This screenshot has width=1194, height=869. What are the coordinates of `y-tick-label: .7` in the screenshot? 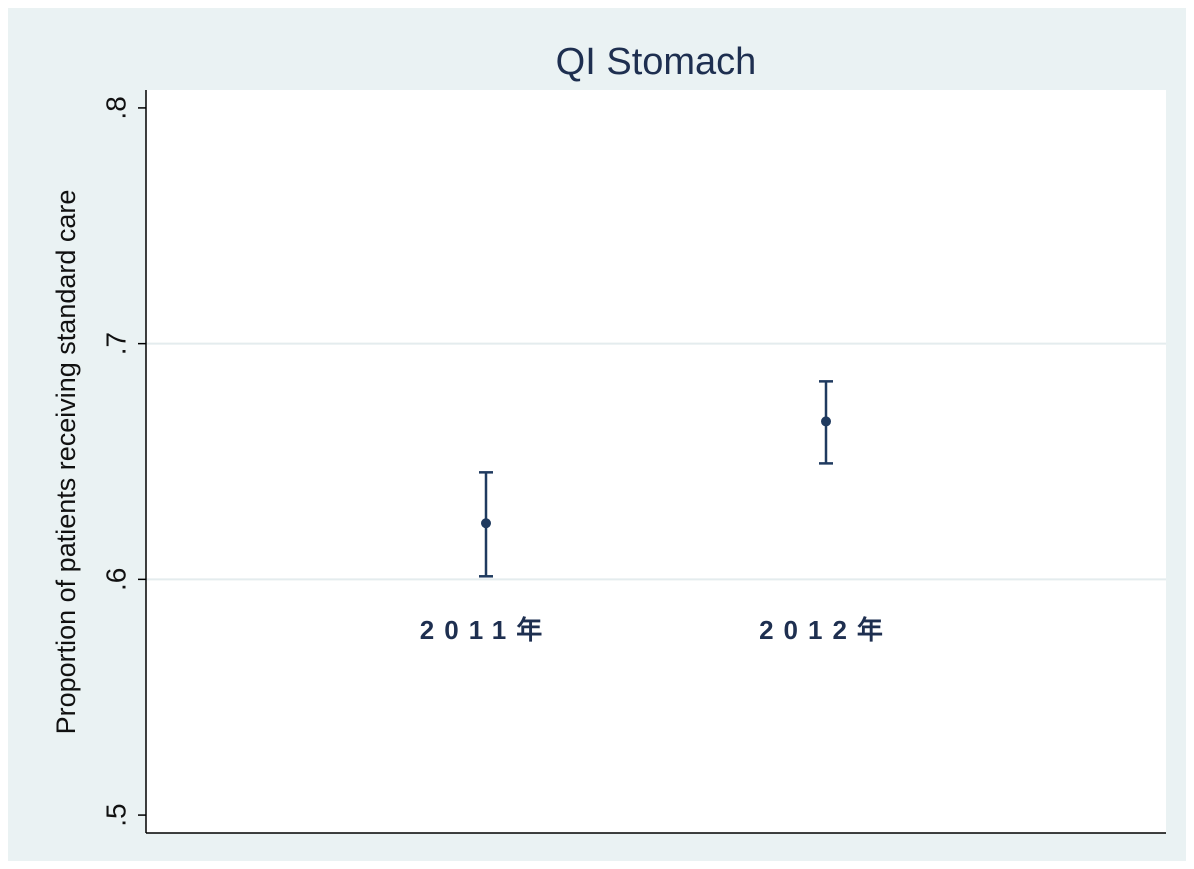 It's located at (115, 343).